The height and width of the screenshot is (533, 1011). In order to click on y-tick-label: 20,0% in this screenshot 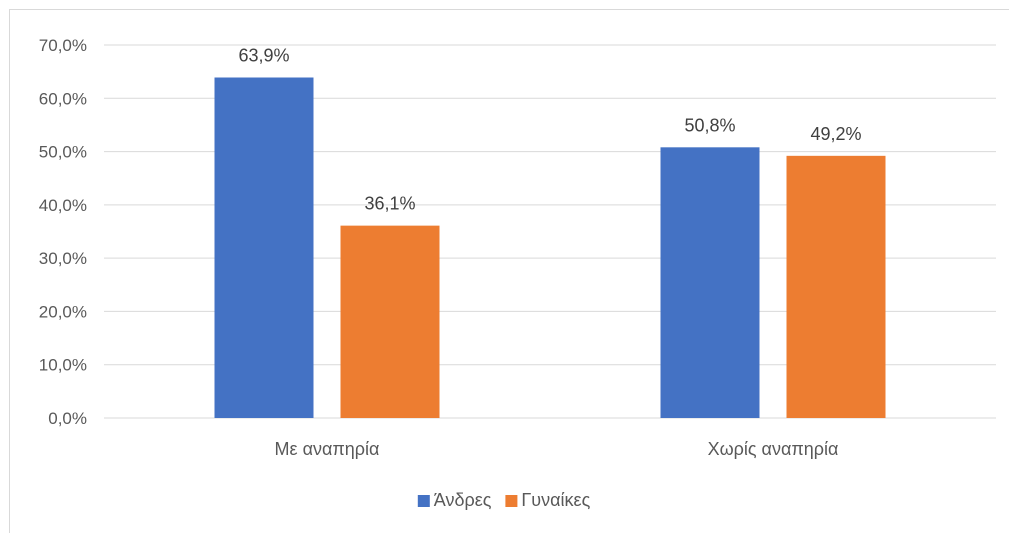, I will do `click(63, 311)`.